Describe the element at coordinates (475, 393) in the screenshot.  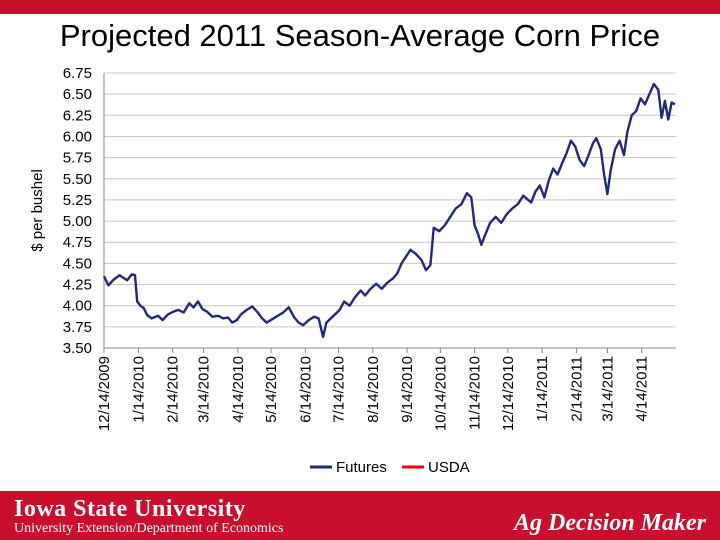
I see `x-tick-label: 11/14/2010` at that location.